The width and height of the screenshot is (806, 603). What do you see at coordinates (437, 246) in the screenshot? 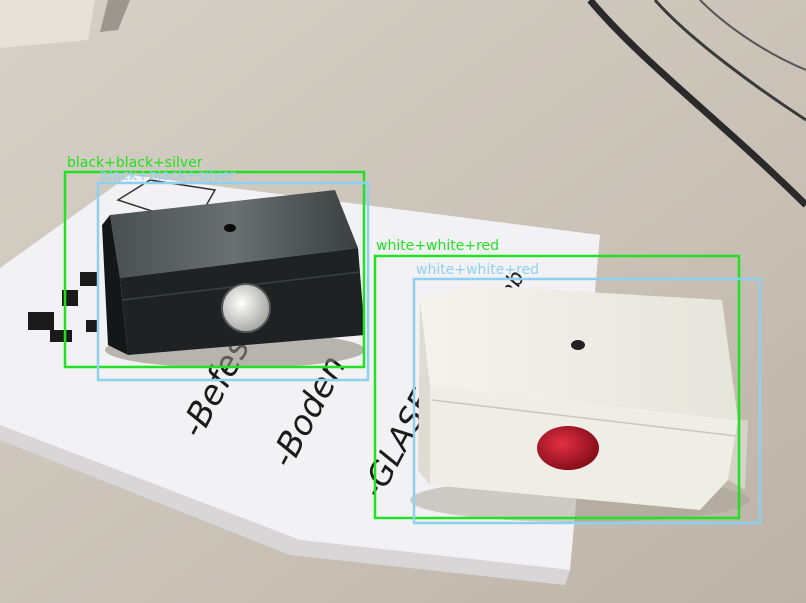
I see `detection-label-white-green: white+white+red` at bounding box center [437, 246].